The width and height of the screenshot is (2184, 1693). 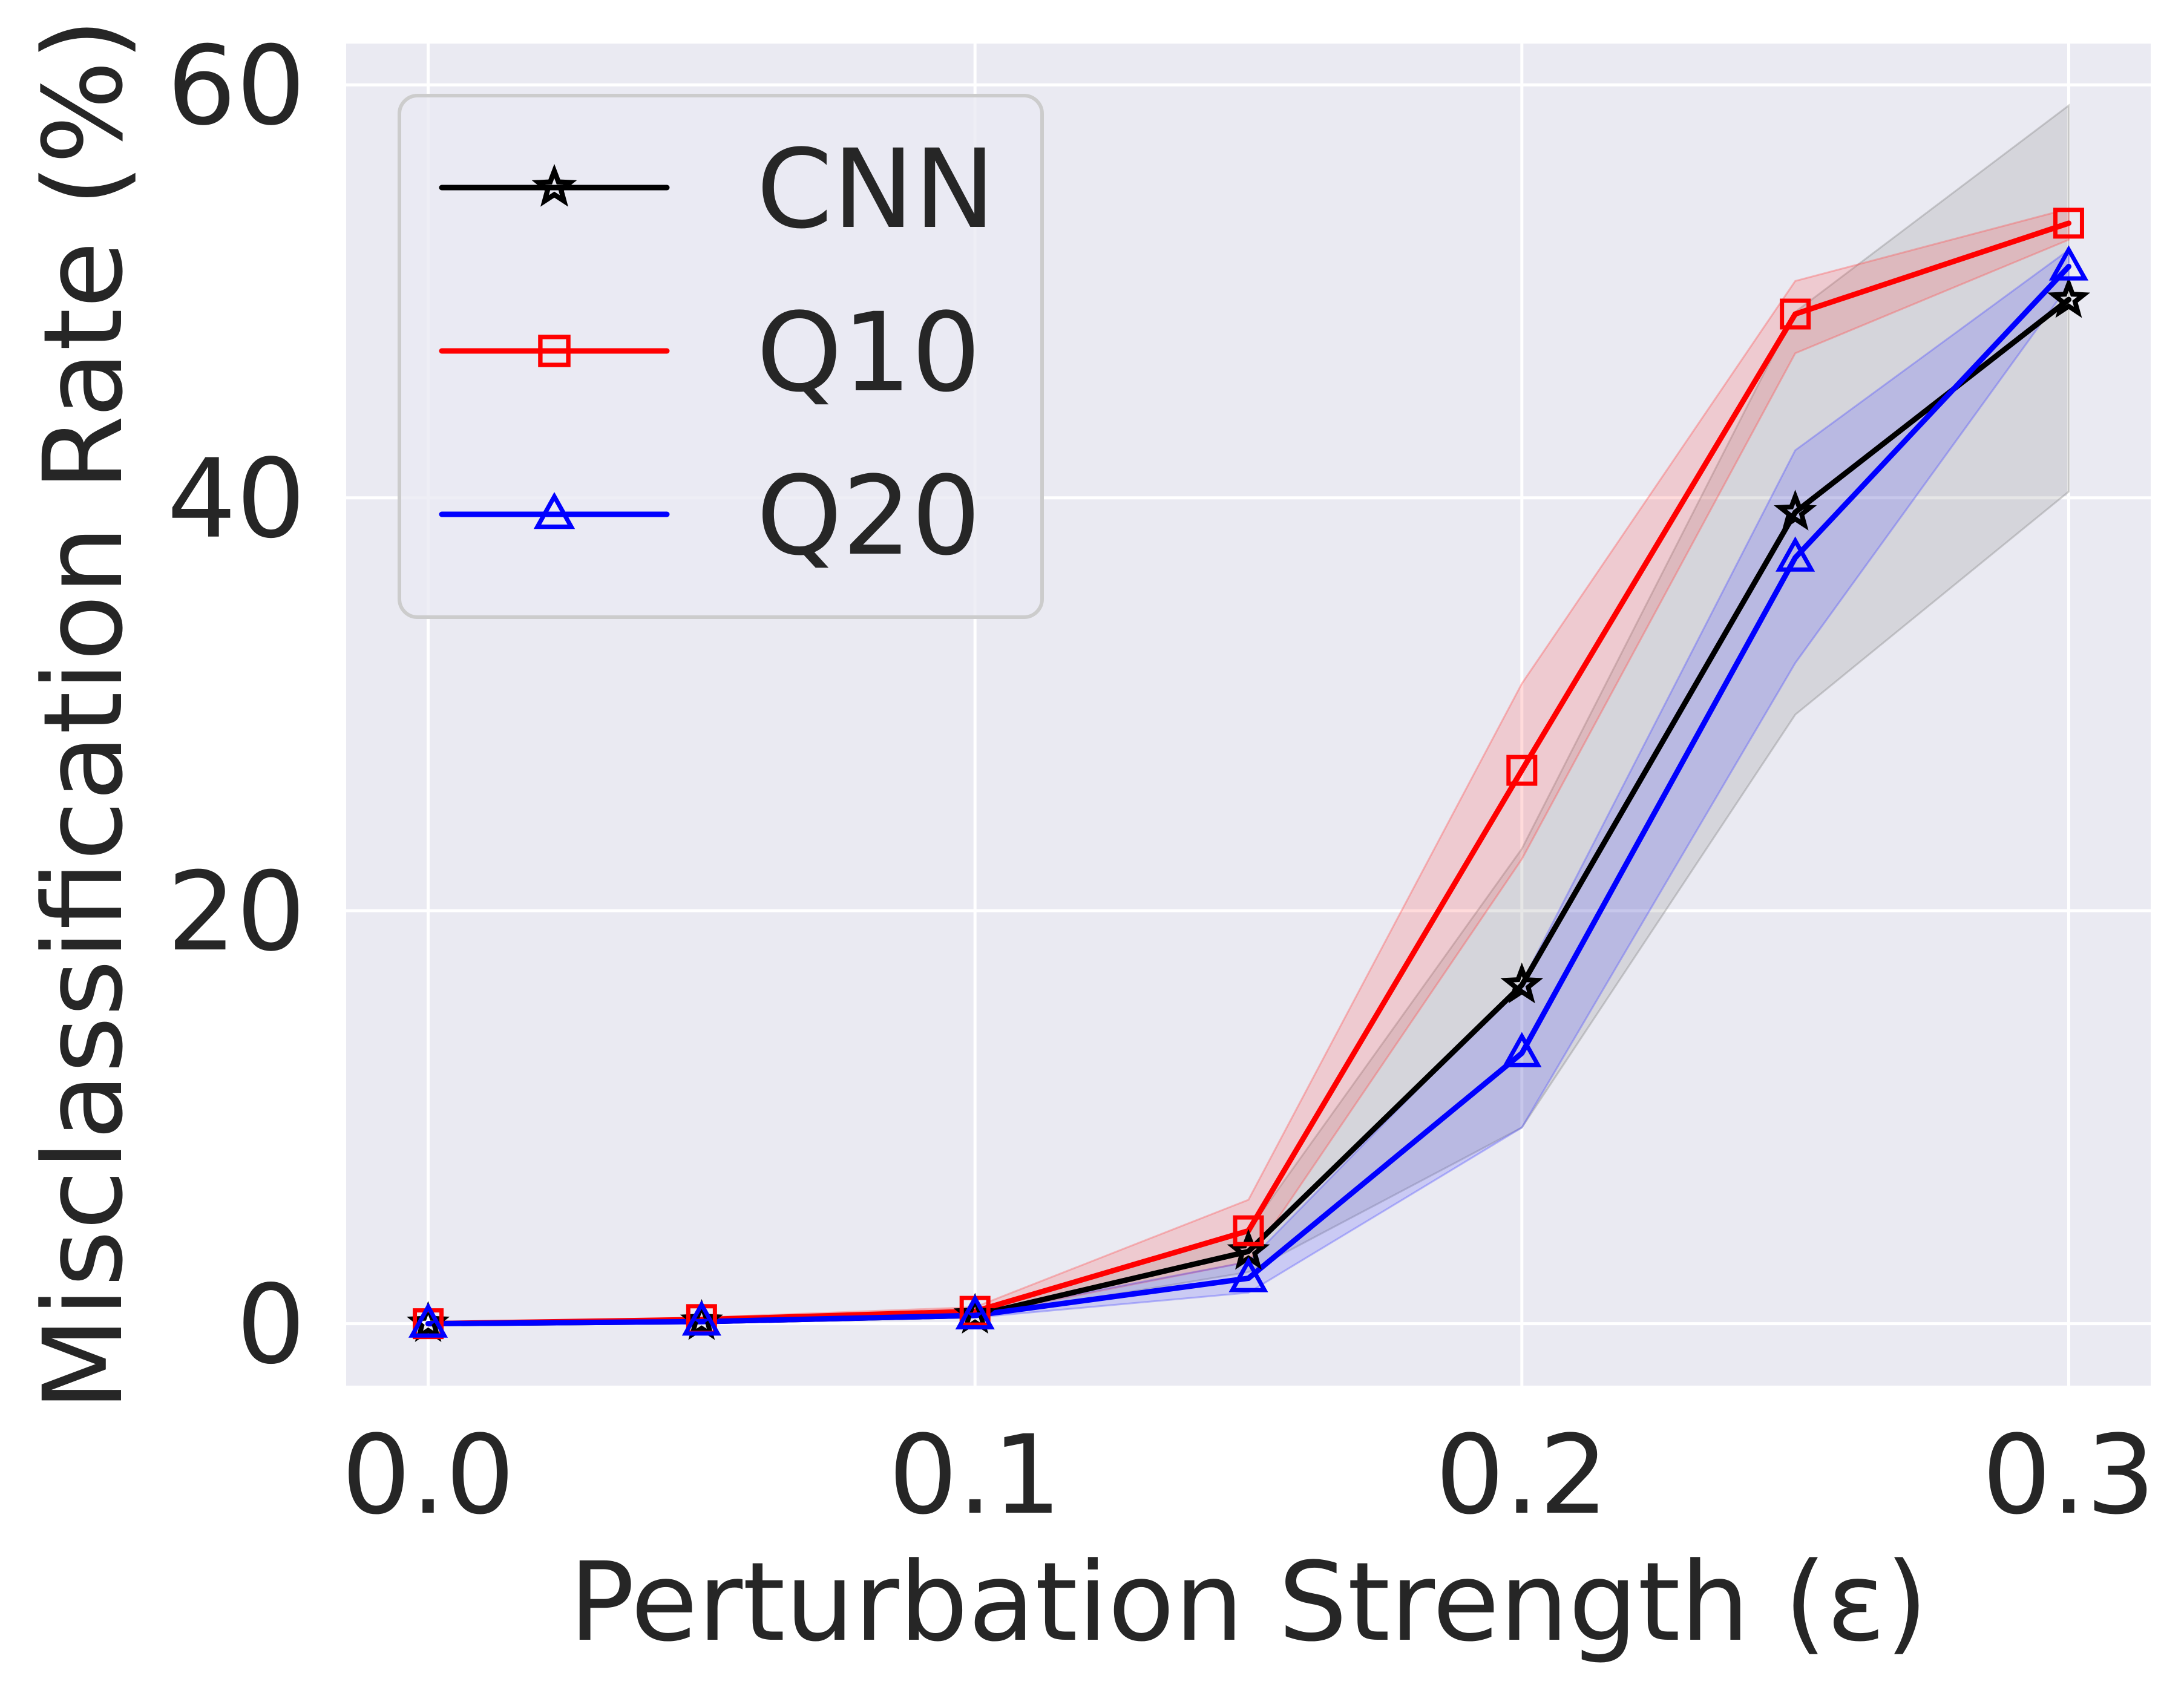 I want to click on x-tick-label-3: 0.3, so click(x=2068, y=1476).